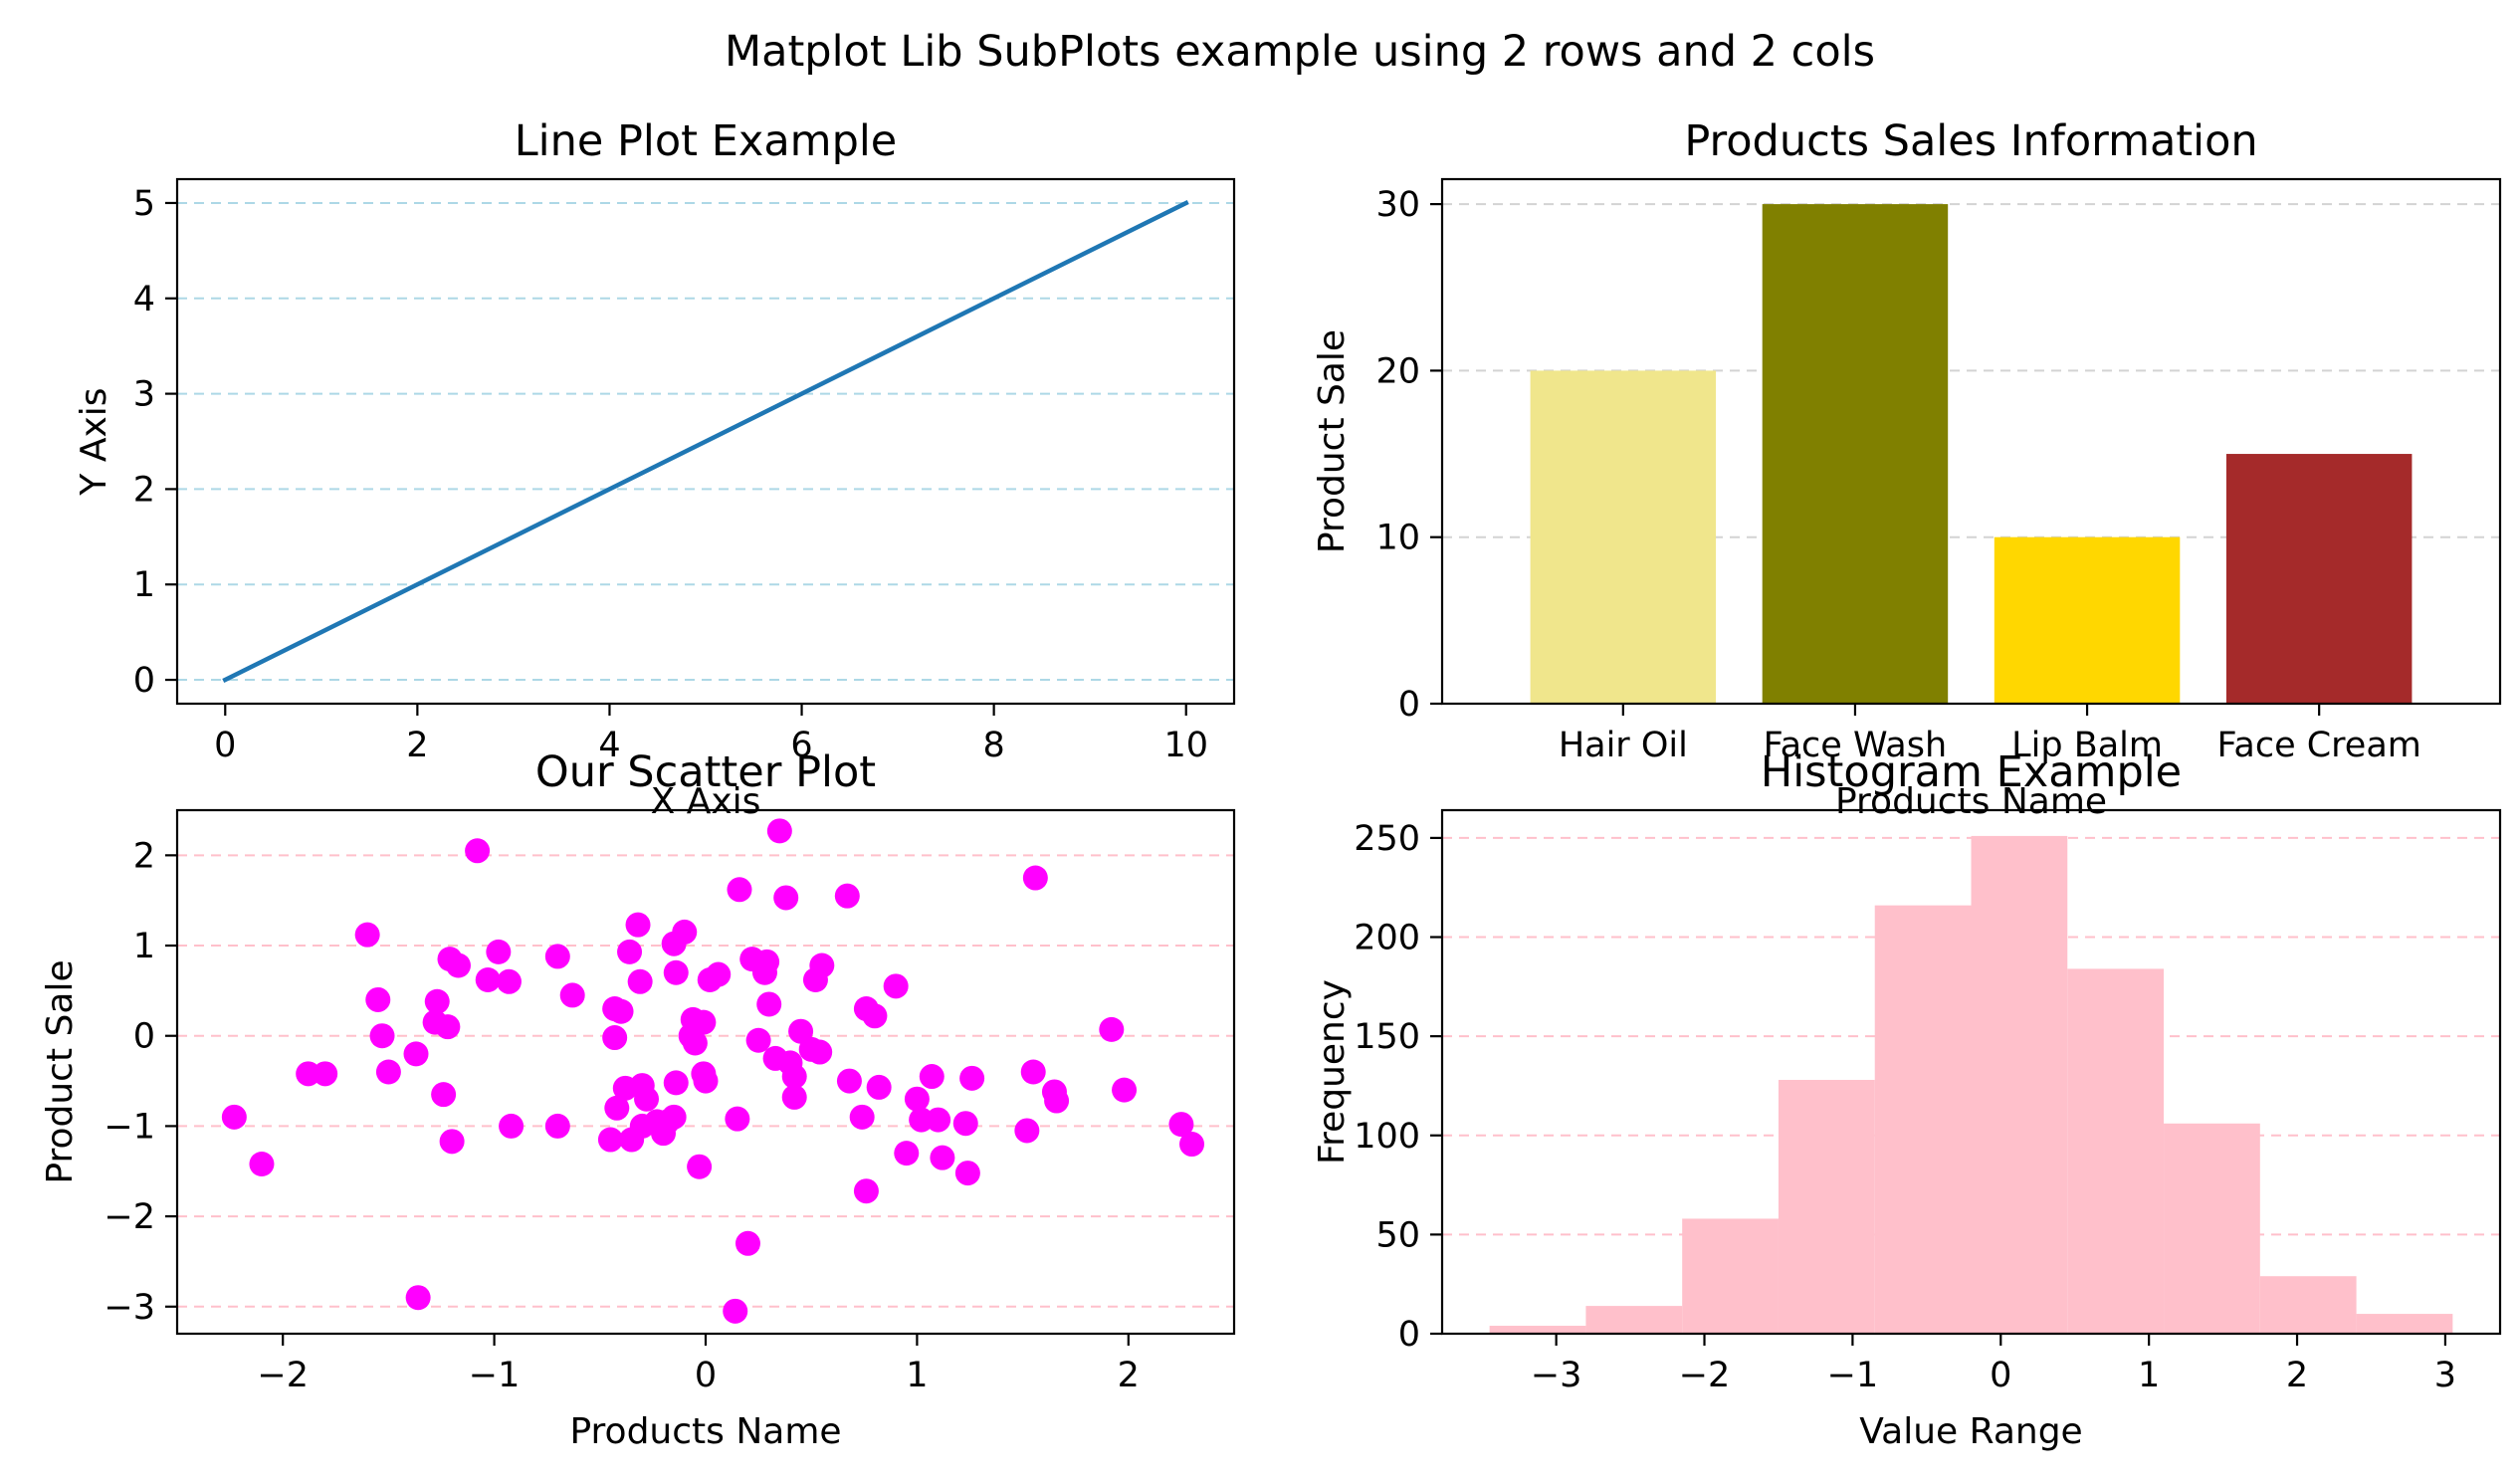 Image resolution: width=2520 pixels, height=1483 pixels. What do you see at coordinates (2000, 1375) in the screenshot?
I see `xtick-label-3: 0` at bounding box center [2000, 1375].